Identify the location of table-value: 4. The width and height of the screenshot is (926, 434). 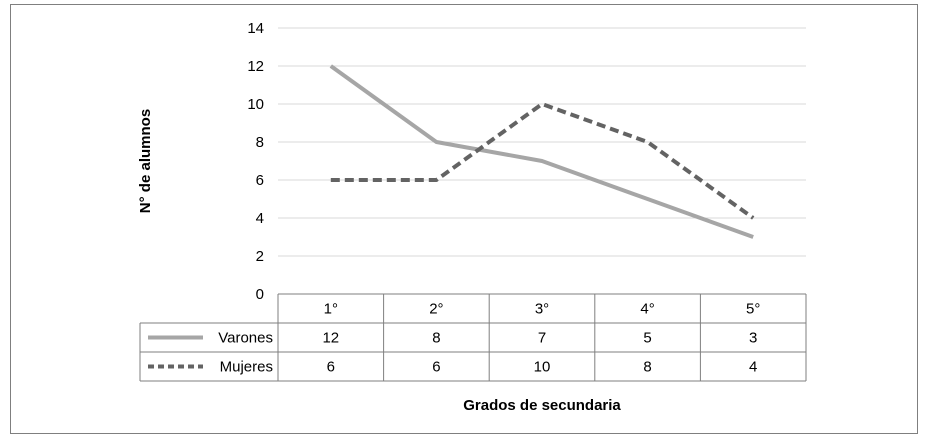
(753, 367).